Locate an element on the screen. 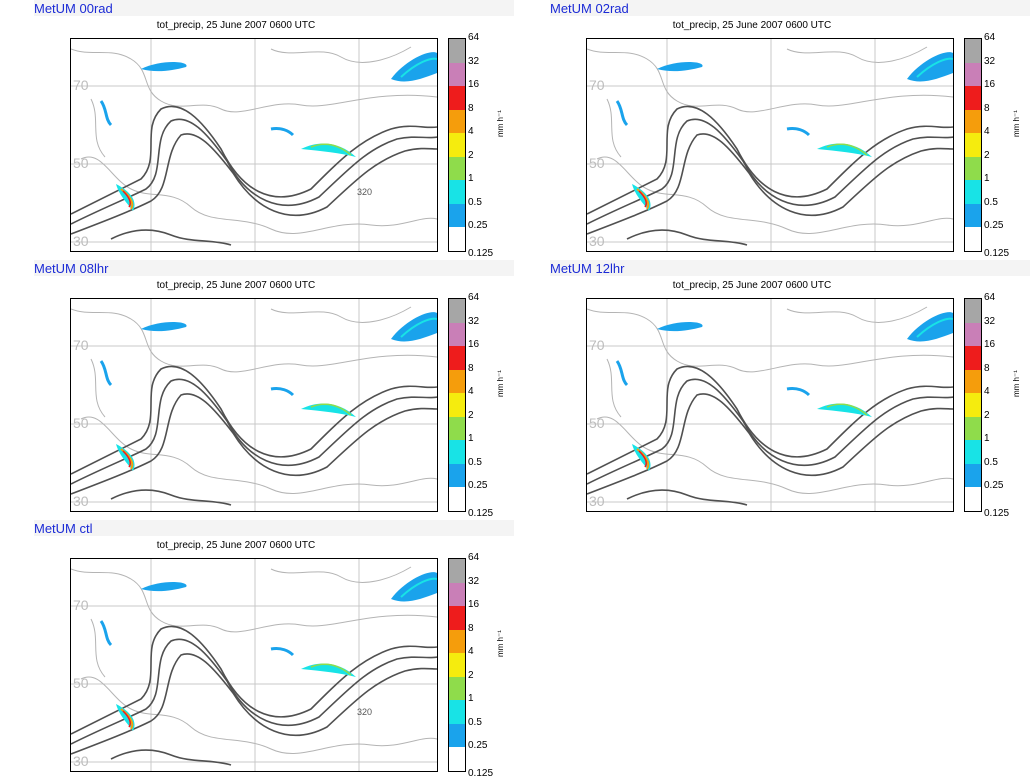 The height and width of the screenshot is (780, 1032). precip-map: 70 50 30 320 is located at coordinates (254, 665).